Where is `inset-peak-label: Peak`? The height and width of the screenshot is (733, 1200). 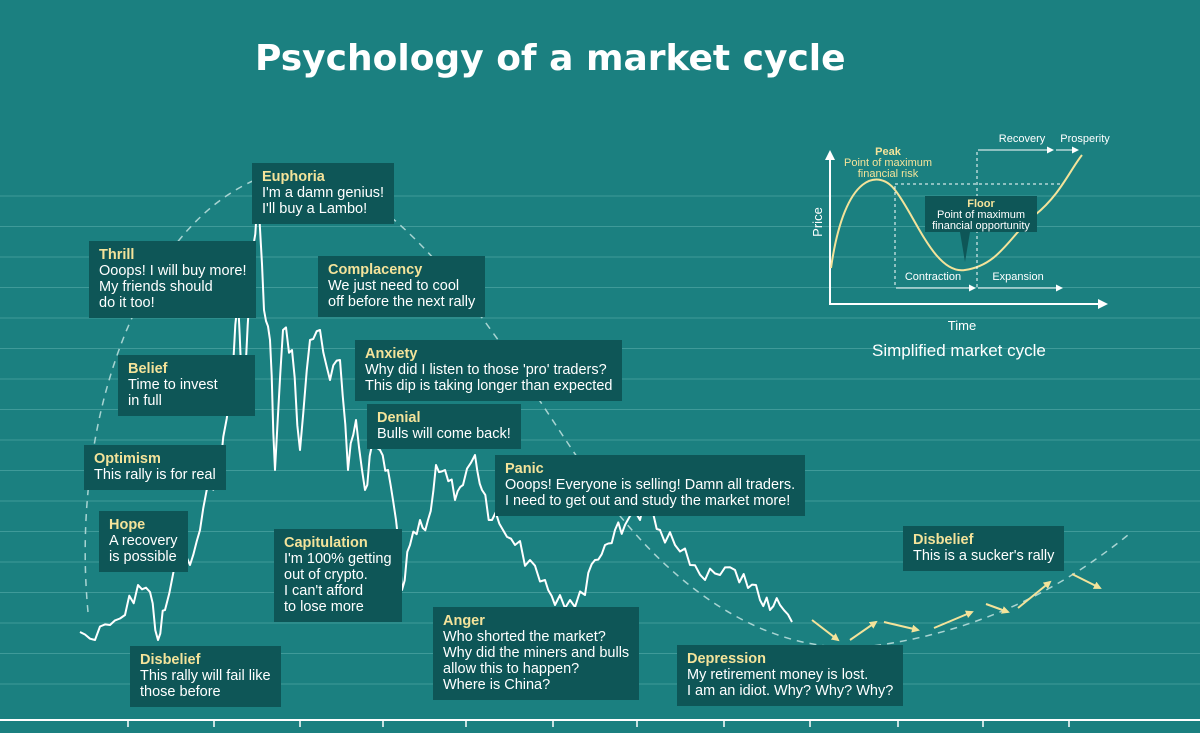 inset-peak-label: Peak is located at coordinates (888, 152).